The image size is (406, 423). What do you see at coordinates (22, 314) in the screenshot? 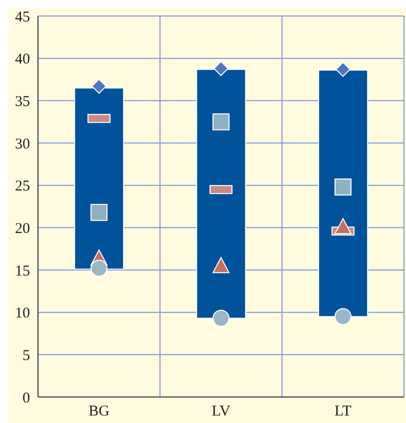
I see `y-tick-label: 10` at bounding box center [22, 314].